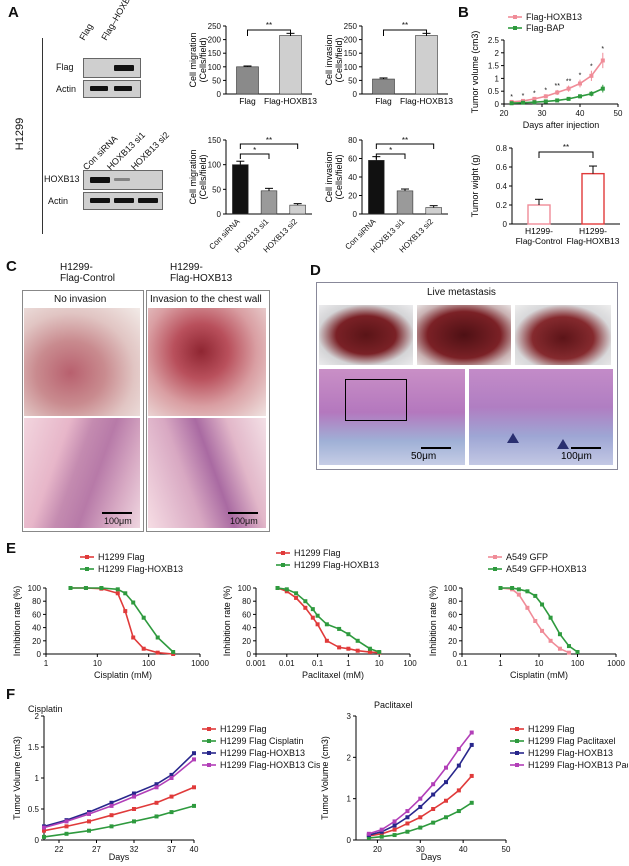 The height and width of the screenshot is (866, 629). What do you see at coordinates (539, 236) in the screenshot?
I see `x-tick-label: H1299-Flag-Control` at bounding box center [539, 236].